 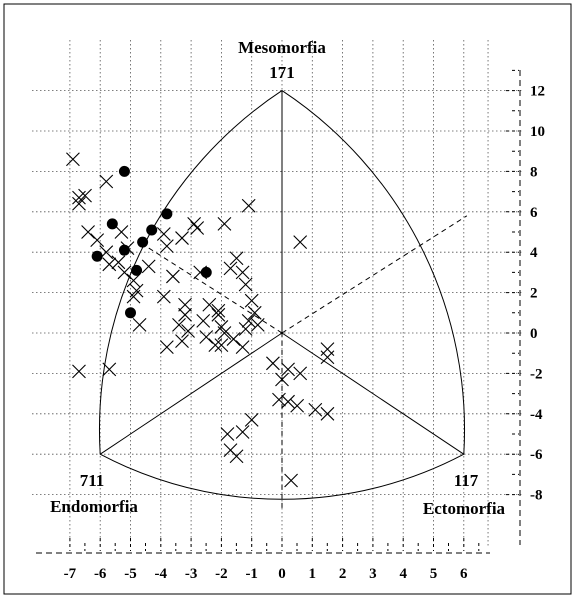 What do you see at coordinates (536, 374) in the screenshot?
I see `y-tick-label: -2` at bounding box center [536, 374].